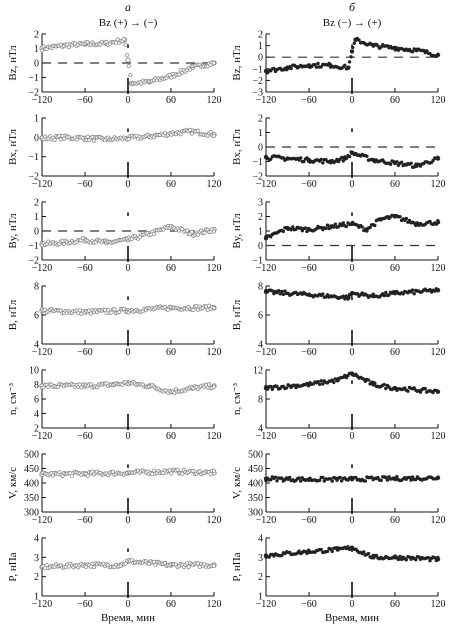  What do you see at coordinates (13, 147) in the screenshot?
I see `y-axis-label: Bx, нТл` at bounding box center [13, 147].